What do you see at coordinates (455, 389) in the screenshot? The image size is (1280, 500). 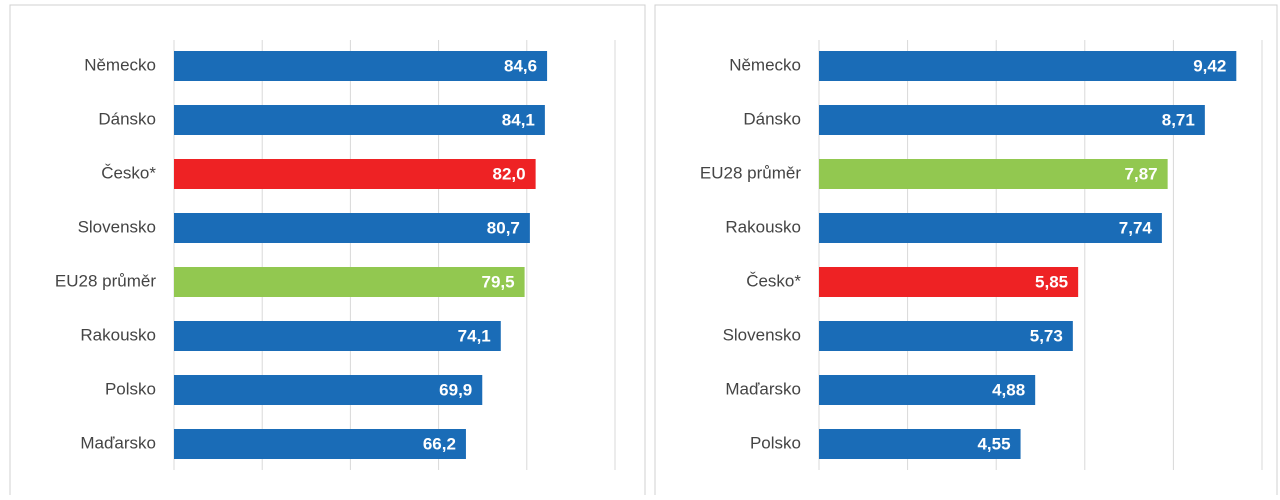 I see `value-label: 69,9` at bounding box center [455, 389].